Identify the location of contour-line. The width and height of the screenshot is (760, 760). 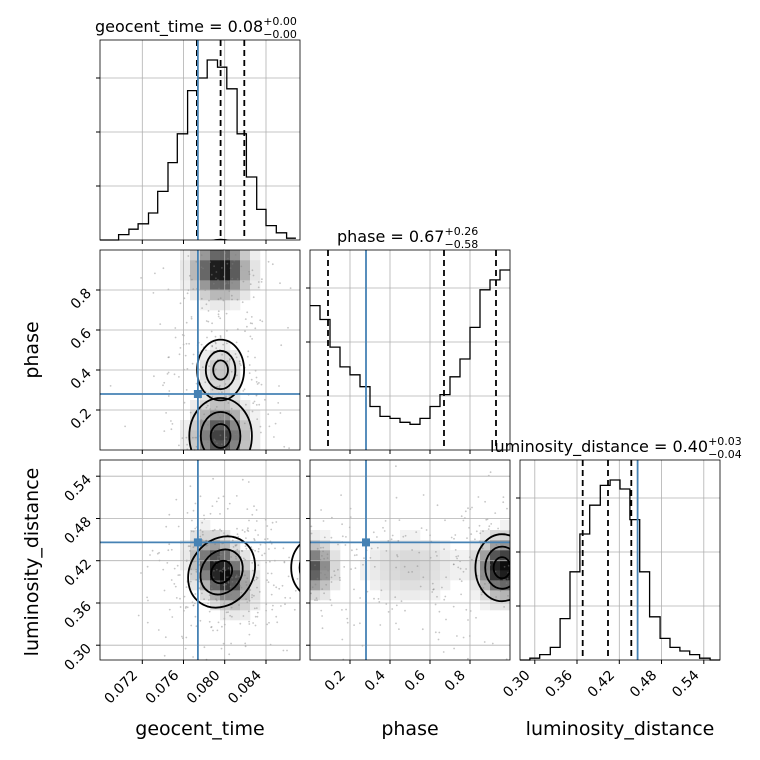
(221, 572).